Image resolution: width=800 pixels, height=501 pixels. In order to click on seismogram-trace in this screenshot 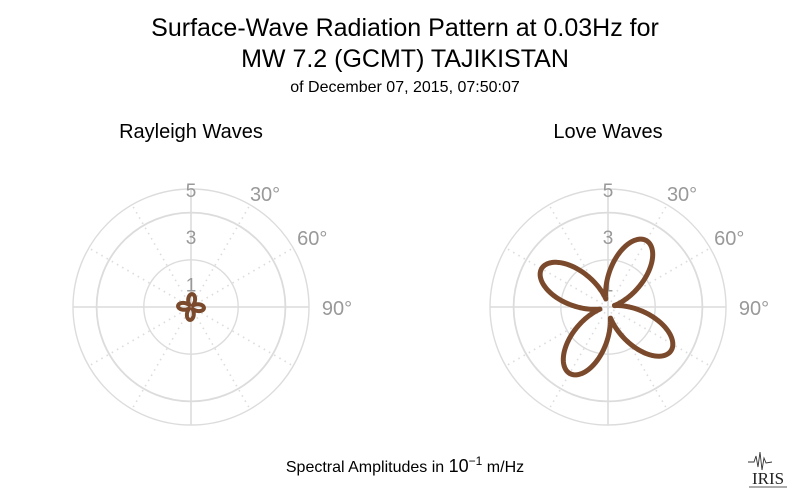, I will do `click(760, 461)`.